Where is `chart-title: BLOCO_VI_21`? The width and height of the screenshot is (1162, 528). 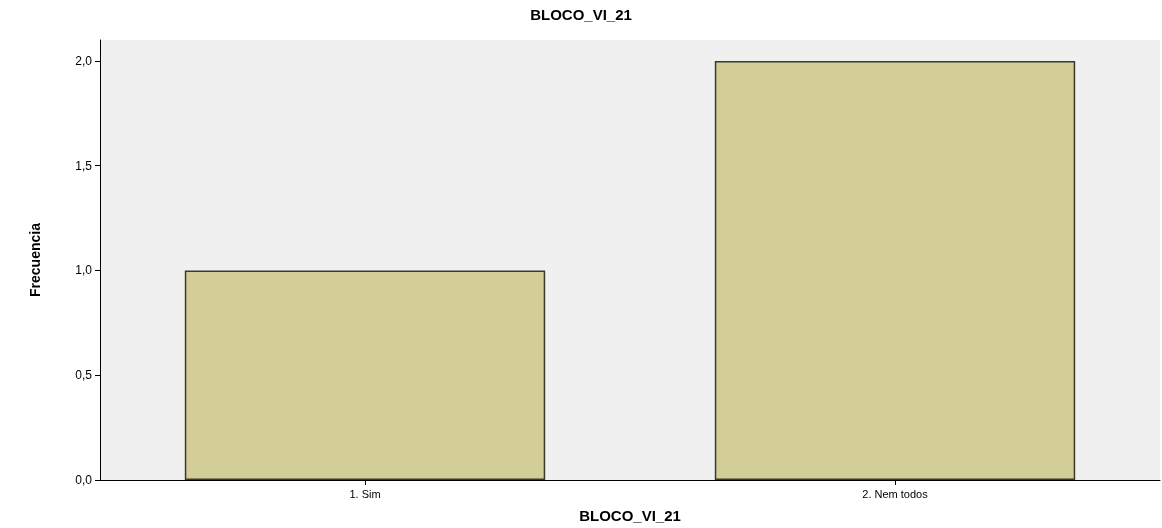 chart-title: BLOCO_VI_21 is located at coordinates (581, 14).